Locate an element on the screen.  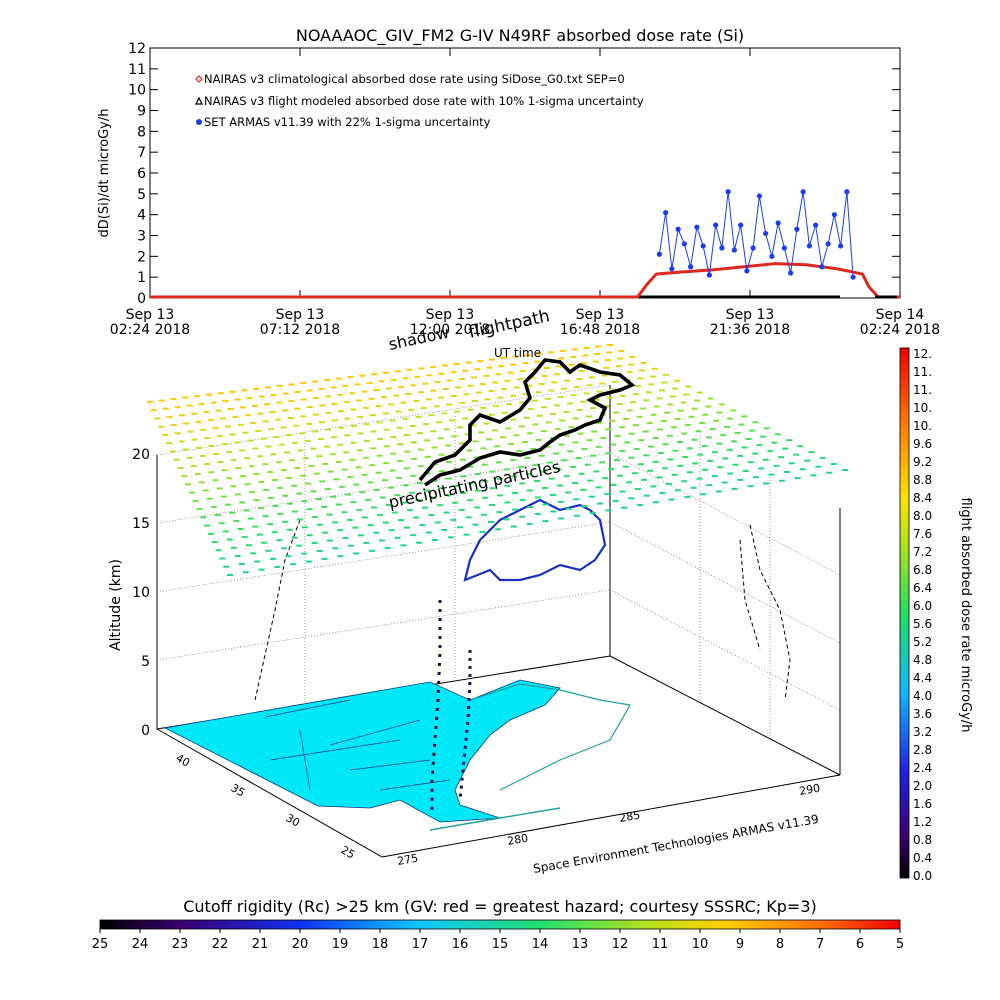
top-x-tick-label-time: 12:00 2018 is located at coordinates (450, 330).